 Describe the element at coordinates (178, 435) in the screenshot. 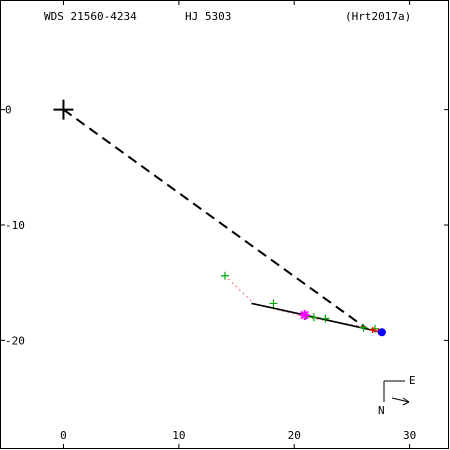

I see `x-tick-label: 10` at that location.